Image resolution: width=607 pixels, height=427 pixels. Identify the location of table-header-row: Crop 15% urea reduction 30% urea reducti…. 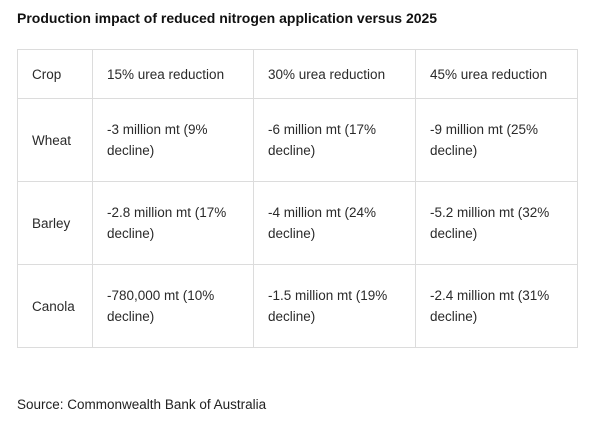
(297, 74).